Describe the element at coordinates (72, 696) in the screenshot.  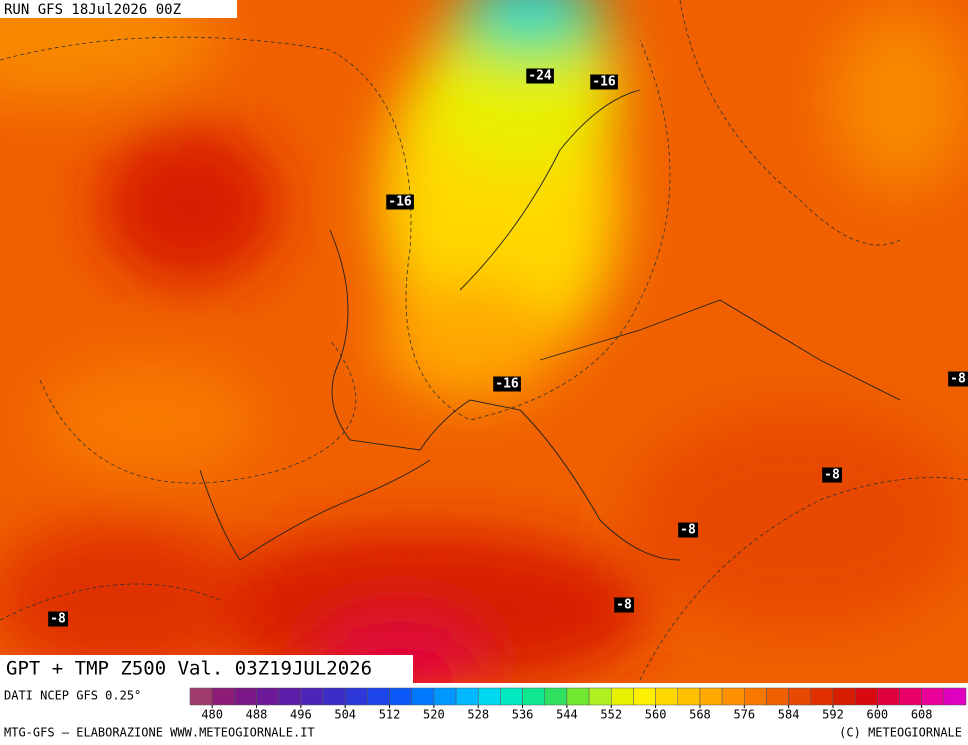
I see `data-source: DATI NCEP GFS 0.25°` at that location.